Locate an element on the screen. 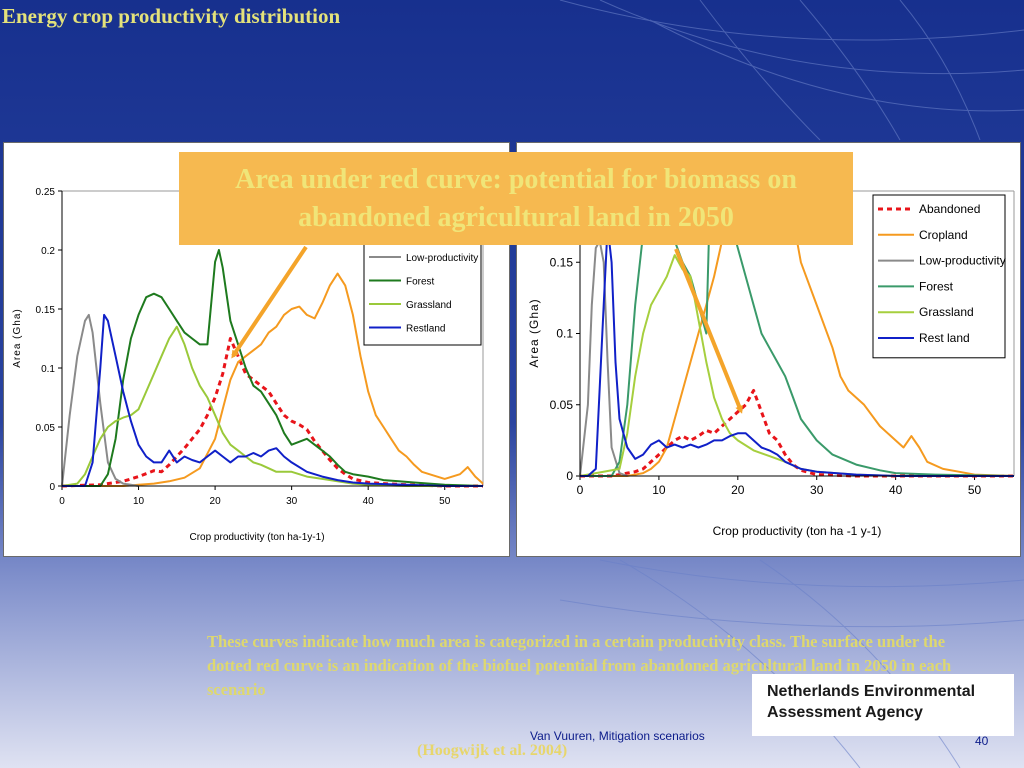 The image size is (1024, 768). slide-title: Energy crop productivity distribution is located at coordinates (171, 16).